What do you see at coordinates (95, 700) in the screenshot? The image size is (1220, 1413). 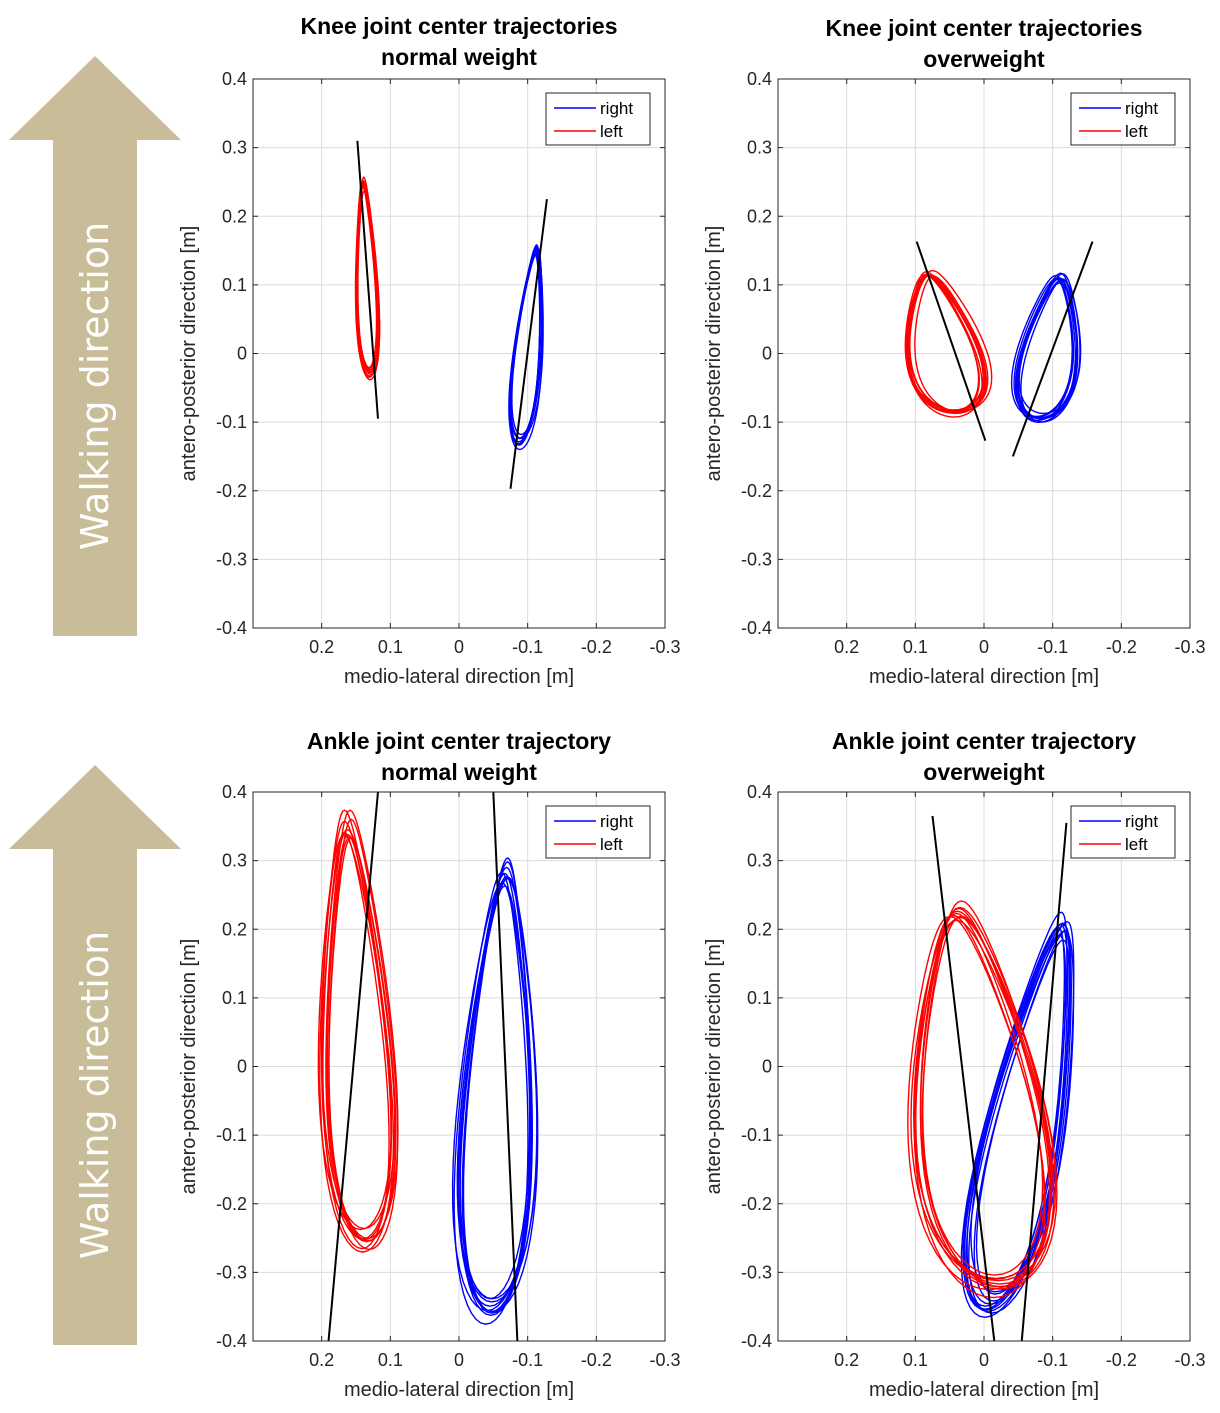 I see `walking-arrows` at bounding box center [95, 700].